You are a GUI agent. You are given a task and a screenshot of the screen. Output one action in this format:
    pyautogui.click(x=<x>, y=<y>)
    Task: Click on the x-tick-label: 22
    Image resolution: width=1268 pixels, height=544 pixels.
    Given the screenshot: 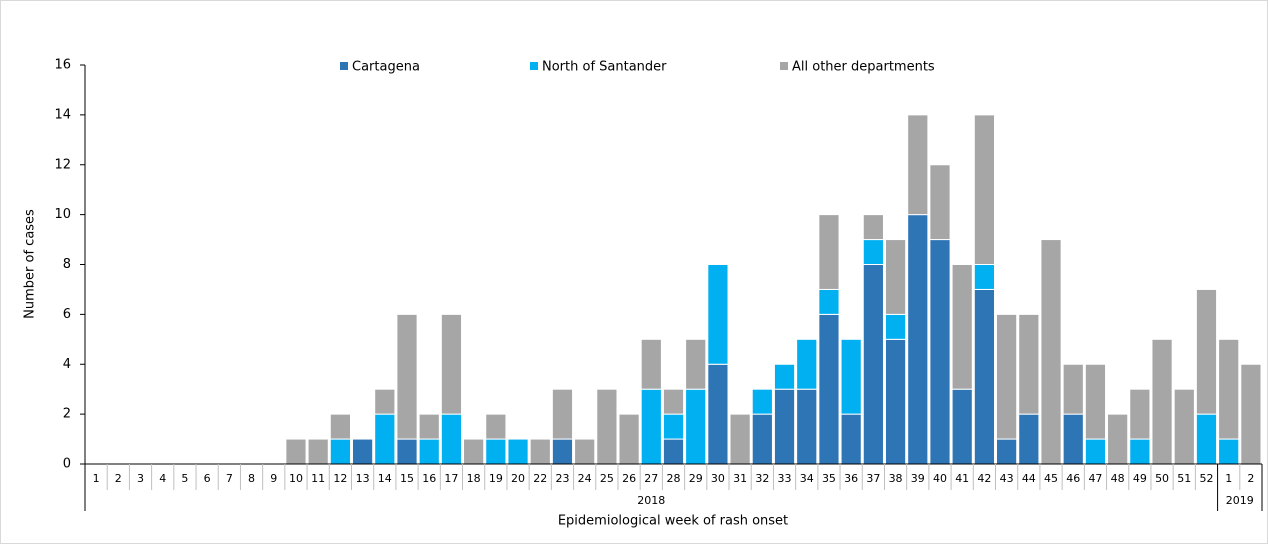 What is the action you would take?
    pyautogui.click(x=540, y=478)
    